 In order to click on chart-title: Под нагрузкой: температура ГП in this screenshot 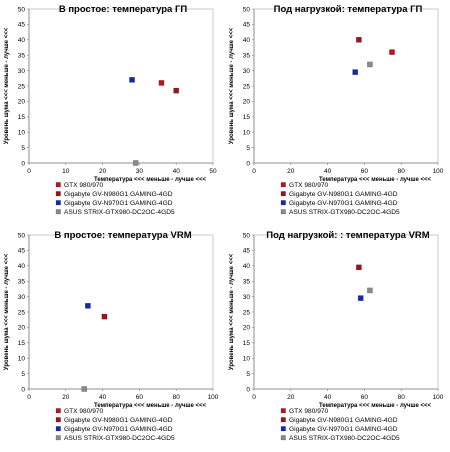, I will do `click(348, 9)`.